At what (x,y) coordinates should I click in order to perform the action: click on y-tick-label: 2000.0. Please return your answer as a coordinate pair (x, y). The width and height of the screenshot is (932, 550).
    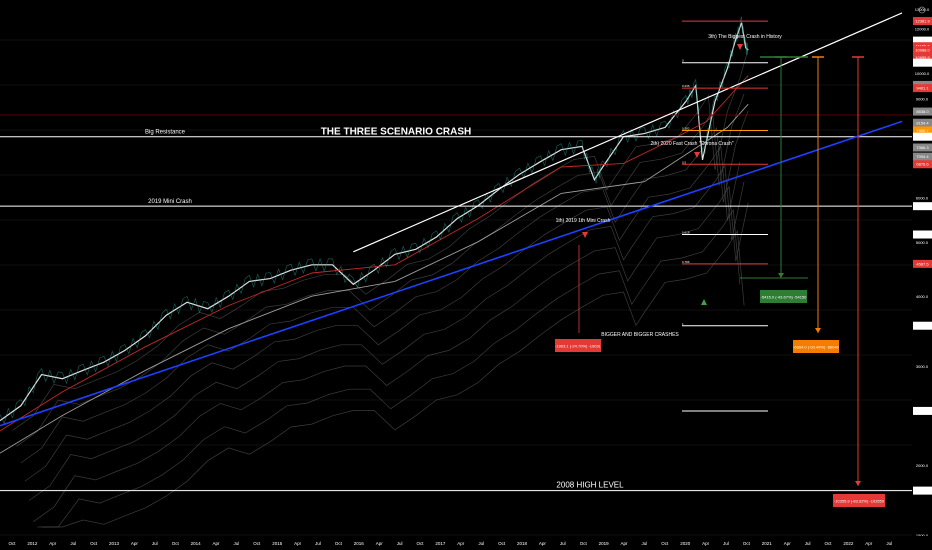
    Looking at the image, I should click on (922, 465).